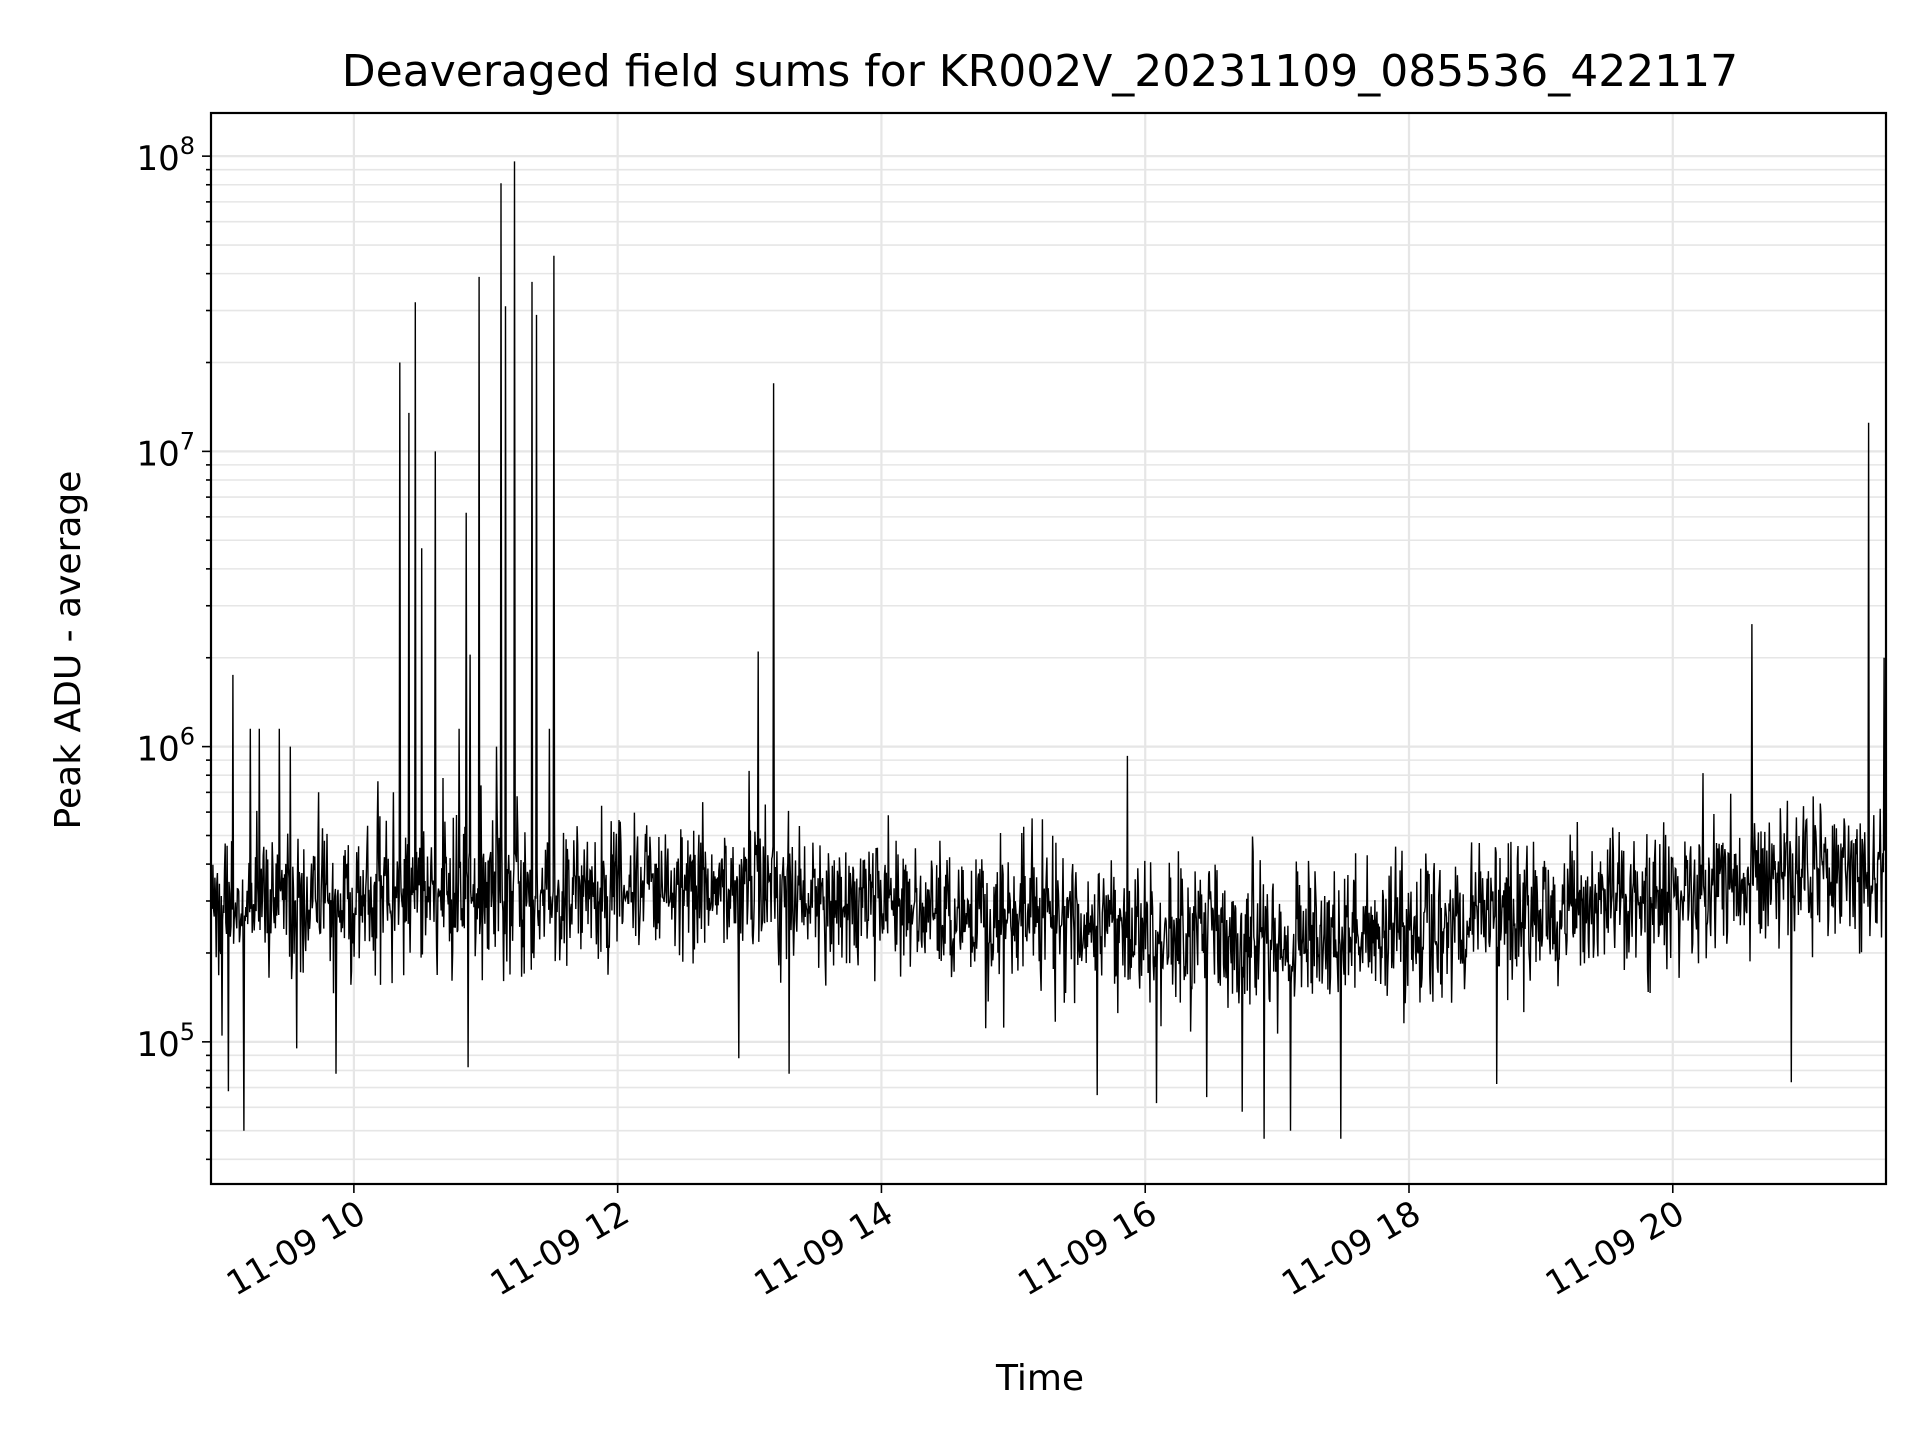 Image resolution: width=1920 pixels, height=1440 pixels. Describe the element at coordinates (1087, 1248) in the screenshot. I see `x-tick-label: 11-09 16` at that location.